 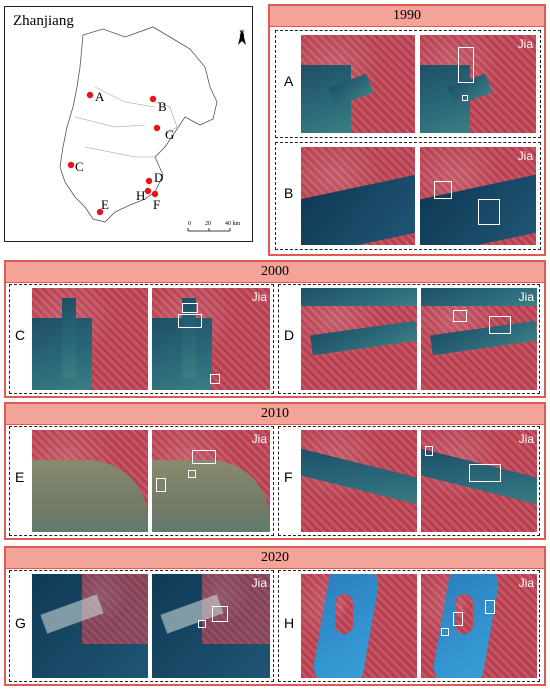 I want to click on site-marker-e, so click(x=100, y=212).